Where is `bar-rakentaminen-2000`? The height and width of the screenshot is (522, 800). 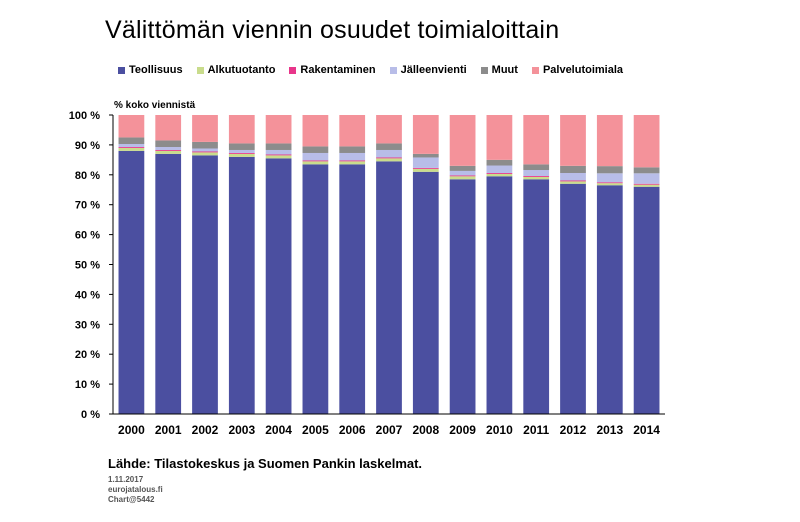
bar-rakentaminen-2000 is located at coordinates (131, 147).